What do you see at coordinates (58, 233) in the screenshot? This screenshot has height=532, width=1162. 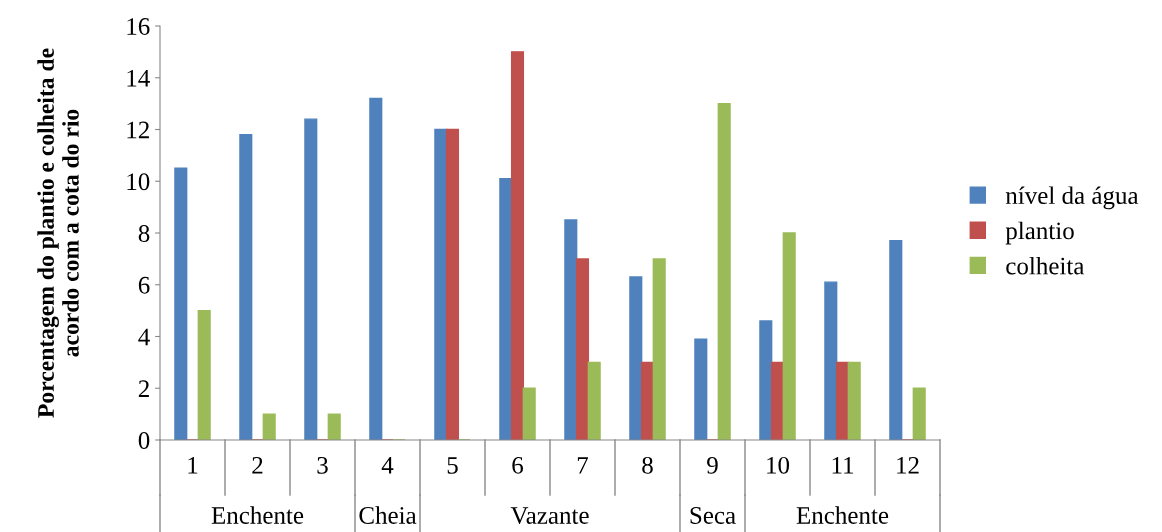 I see `y-axis-title: Porcentagem do plantio e colheita de acordo com a cota do rio` at bounding box center [58, 233].